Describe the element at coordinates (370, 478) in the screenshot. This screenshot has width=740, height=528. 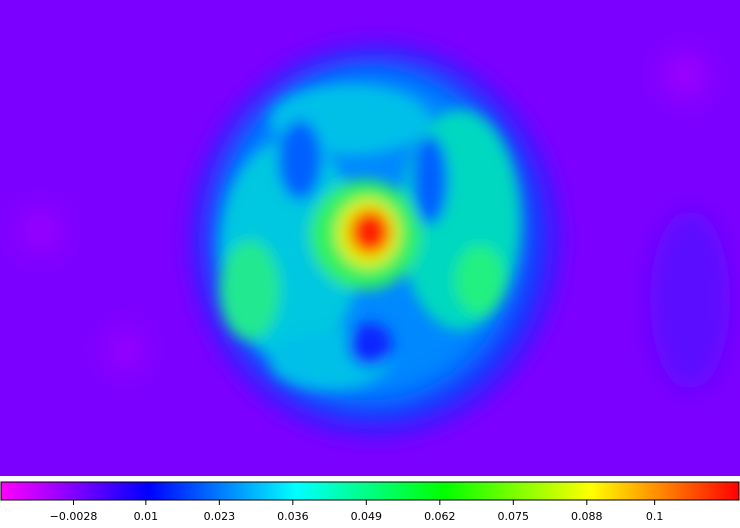
I see `separator` at that location.